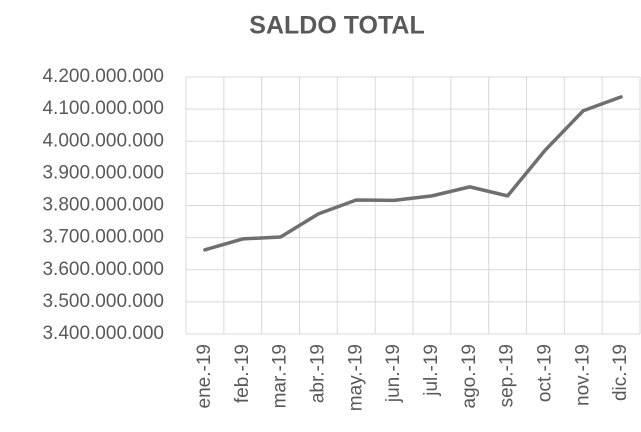  I want to click on chart-title: SALDO TOTAL, so click(336, 26).